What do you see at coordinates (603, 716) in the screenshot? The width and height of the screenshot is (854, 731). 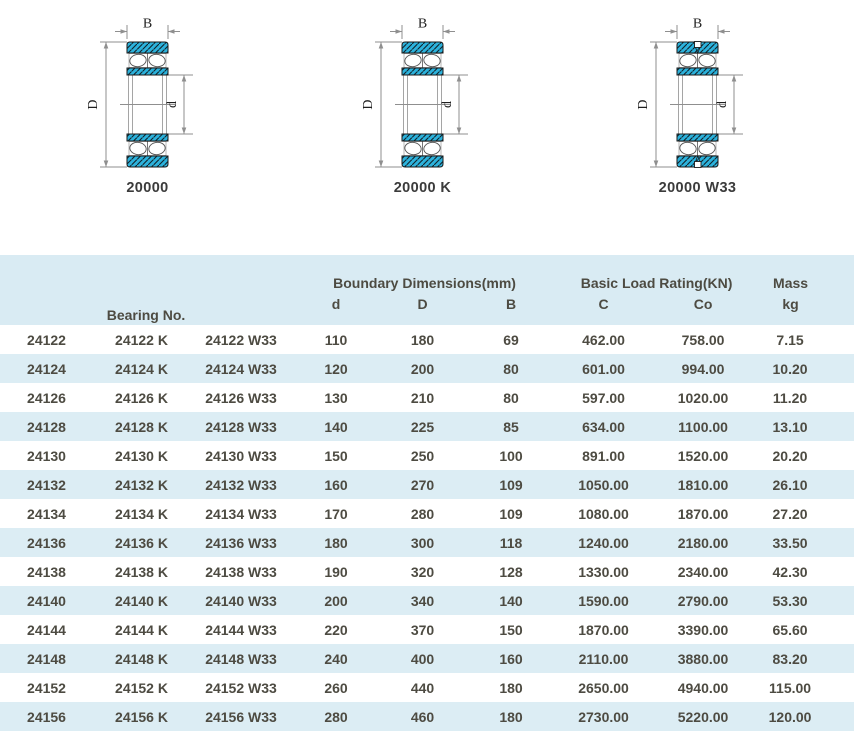 I see `table-cell: 2730.00` at bounding box center [603, 716].